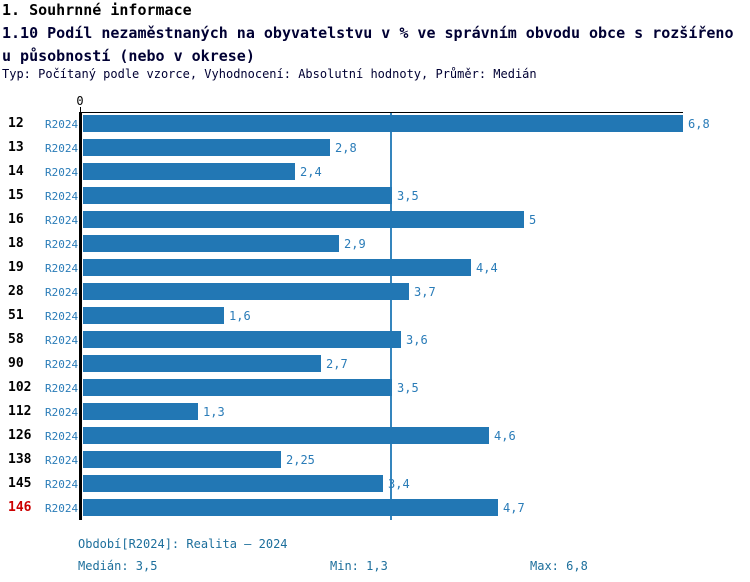  Describe the element at coordinates (391, 316) in the screenshot. I see `median-line` at that location.